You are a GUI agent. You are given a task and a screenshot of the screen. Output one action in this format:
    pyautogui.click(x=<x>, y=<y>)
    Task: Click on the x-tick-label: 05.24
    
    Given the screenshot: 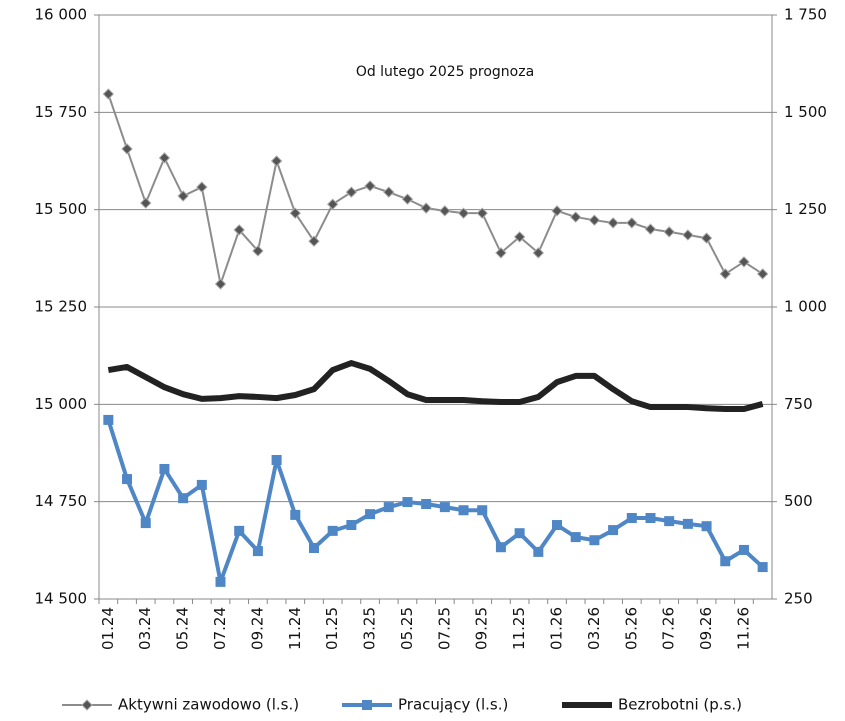 What is the action you would take?
    pyautogui.click(x=183, y=628)
    